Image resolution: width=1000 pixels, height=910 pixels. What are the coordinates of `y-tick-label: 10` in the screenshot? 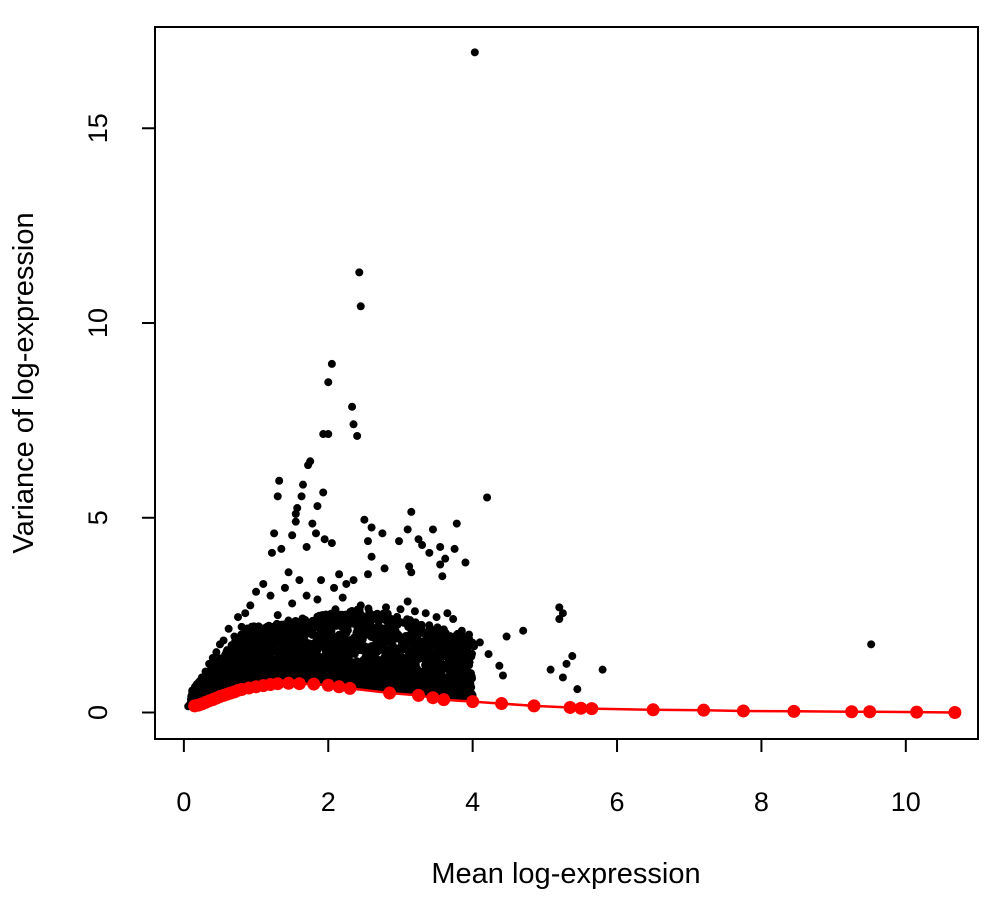 It's located at (98, 323).